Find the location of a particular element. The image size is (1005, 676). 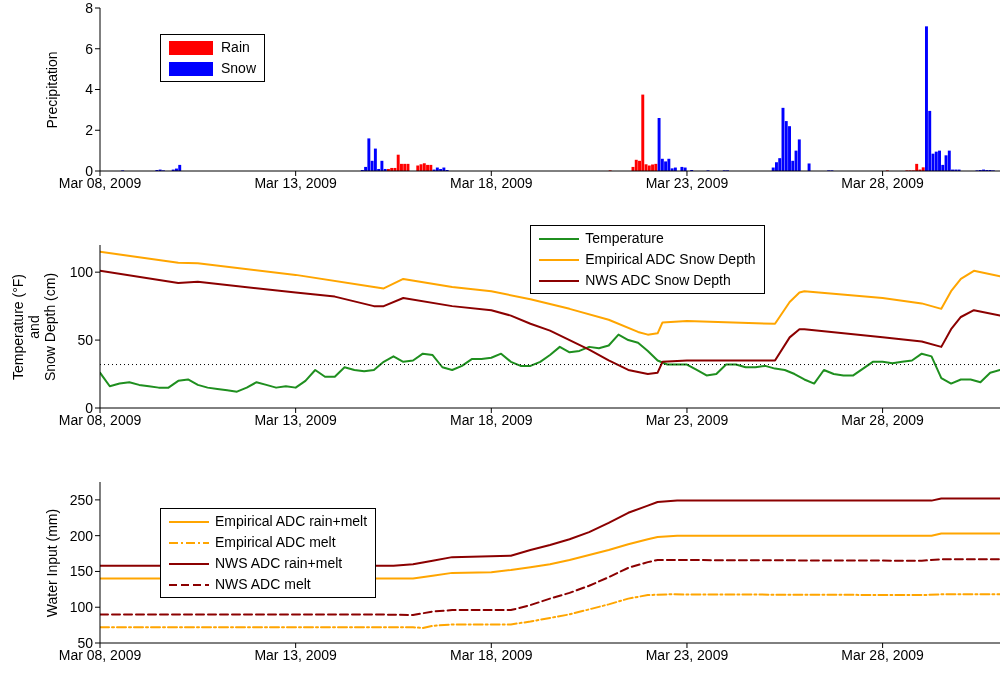

legend-label: Rain is located at coordinates (235, 47).